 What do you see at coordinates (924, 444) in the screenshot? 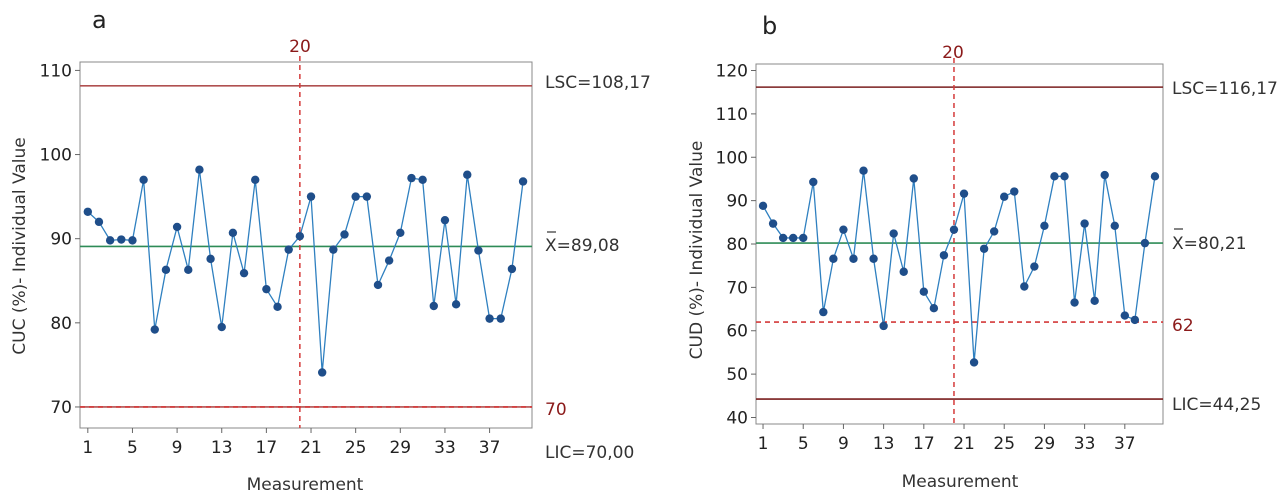
I see `x-tick-label: 17` at bounding box center [924, 444].